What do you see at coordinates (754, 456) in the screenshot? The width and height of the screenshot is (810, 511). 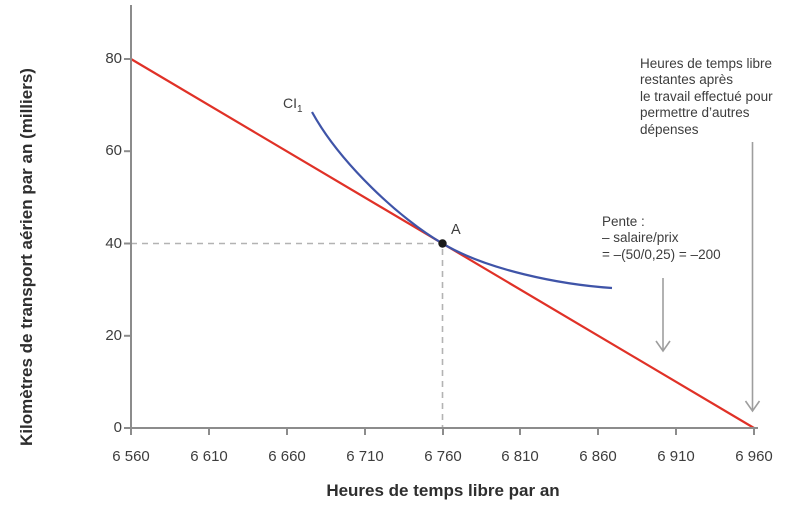 I see `x-tick-6960: 6 960` at bounding box center [754, 456].